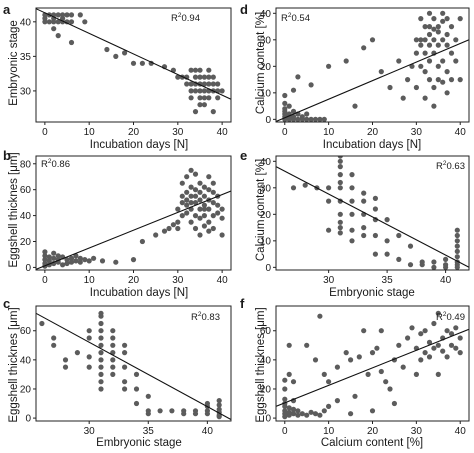  What do you see at coordinates (178, 132) in the screenshot?
I see `x-tick-label: 30` at bounding box center [178, 132].